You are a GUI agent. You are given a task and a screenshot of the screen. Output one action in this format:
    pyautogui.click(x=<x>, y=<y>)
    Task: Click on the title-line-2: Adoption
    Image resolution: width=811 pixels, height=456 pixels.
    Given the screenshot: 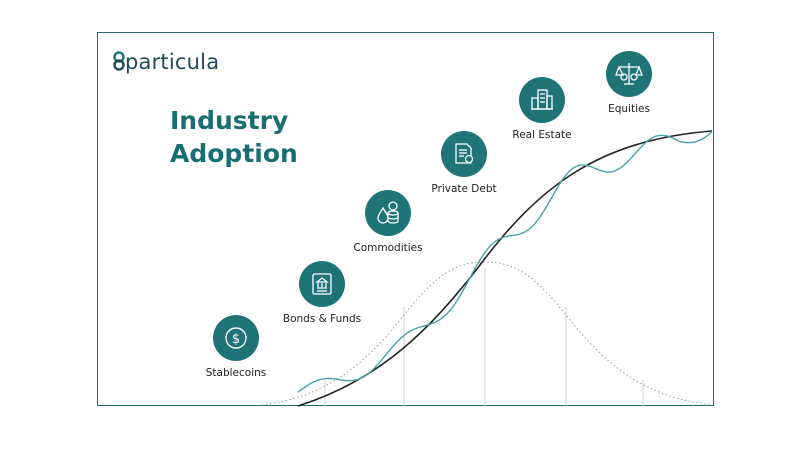 What is the action you would take?
    pyautogui.click(x=234, y=153)
    